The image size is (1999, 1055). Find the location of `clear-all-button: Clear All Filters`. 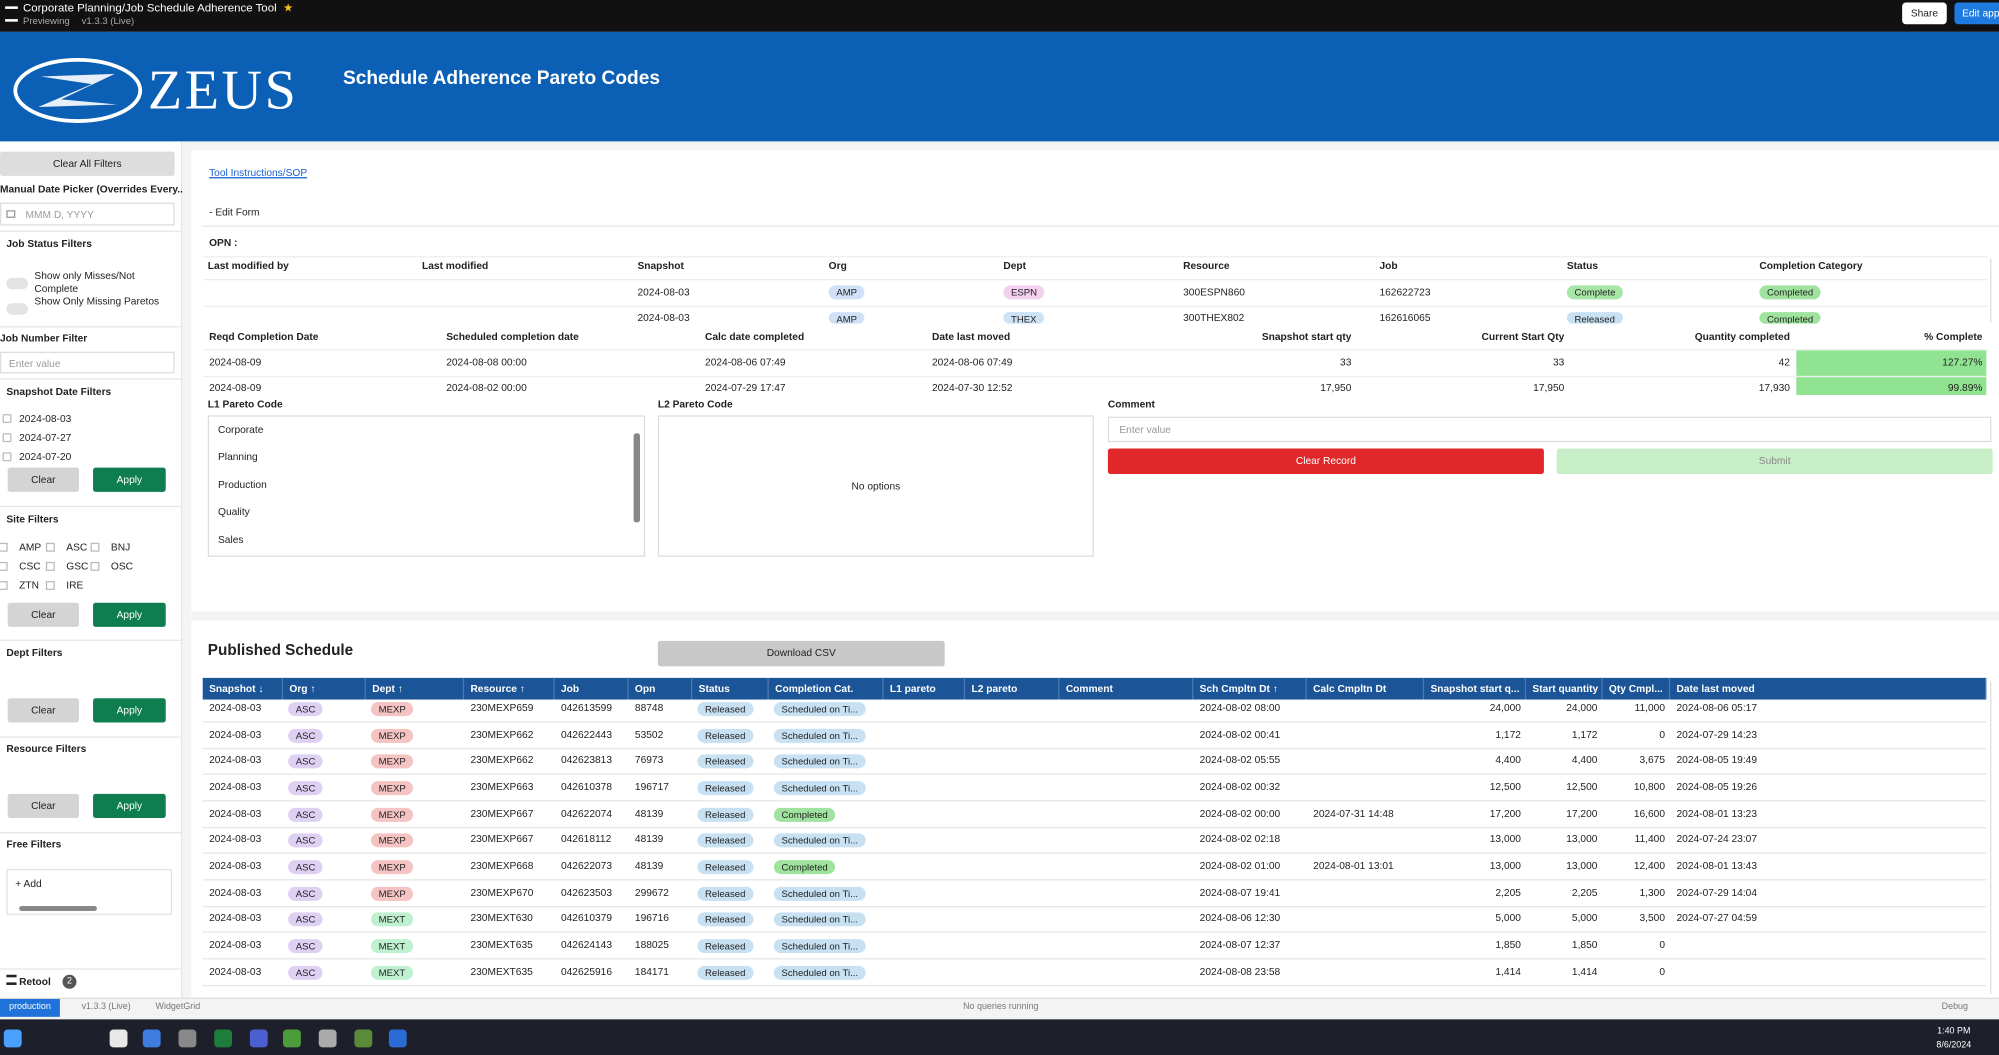

clear-all-button: Clear All Filters is located at coordinates (87, 163).